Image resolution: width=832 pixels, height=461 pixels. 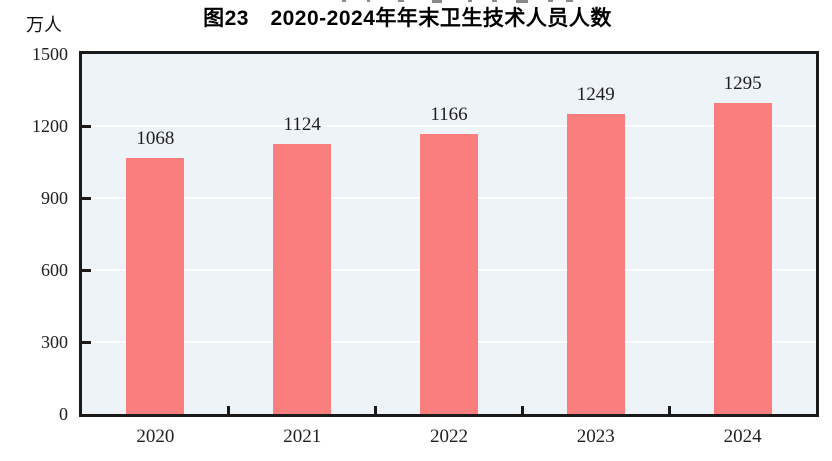 I want to click on y-tick-label: 900, so click(x=54, y=198).